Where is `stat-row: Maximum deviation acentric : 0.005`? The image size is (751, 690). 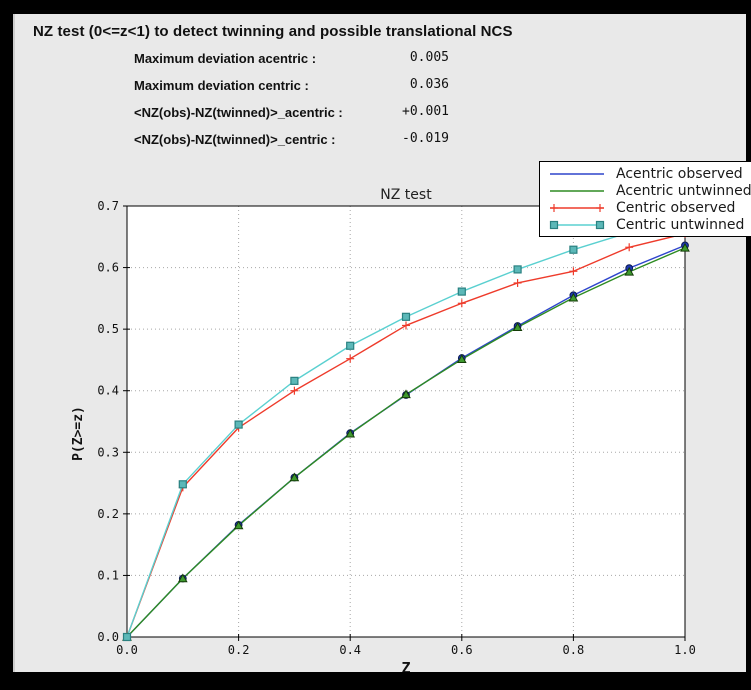
stat-row: Maximum deviation acentric : 0.005 is located at coordinates (299, 63).